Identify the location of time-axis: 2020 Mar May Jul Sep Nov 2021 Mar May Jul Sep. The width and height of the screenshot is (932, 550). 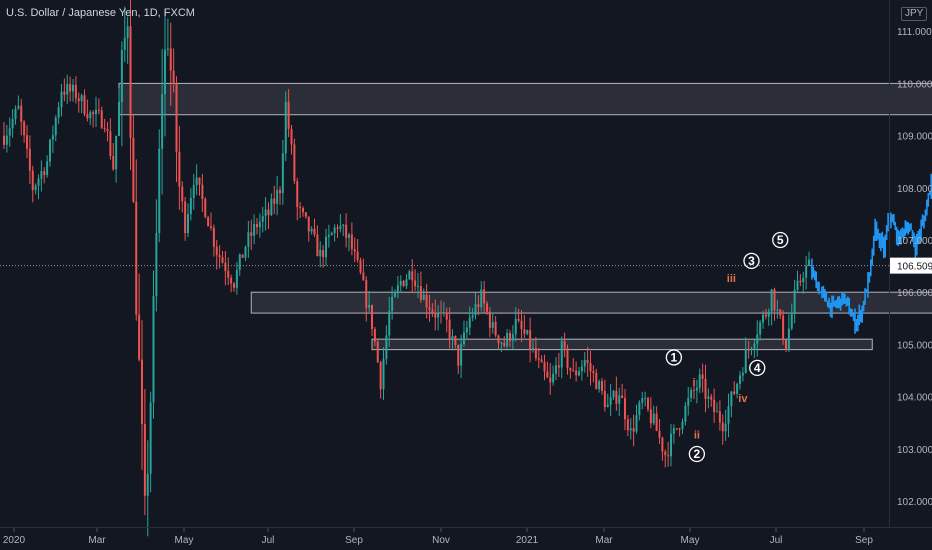
(438, 537).